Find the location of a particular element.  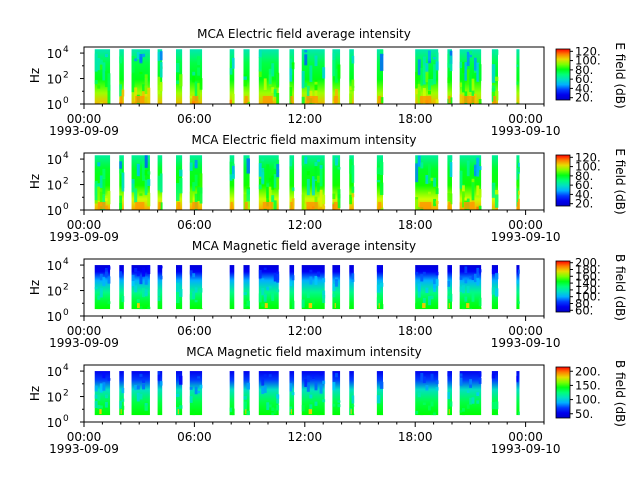

panel-title: MCA Magnetic field average intensity is located at coordinates (304, 246).